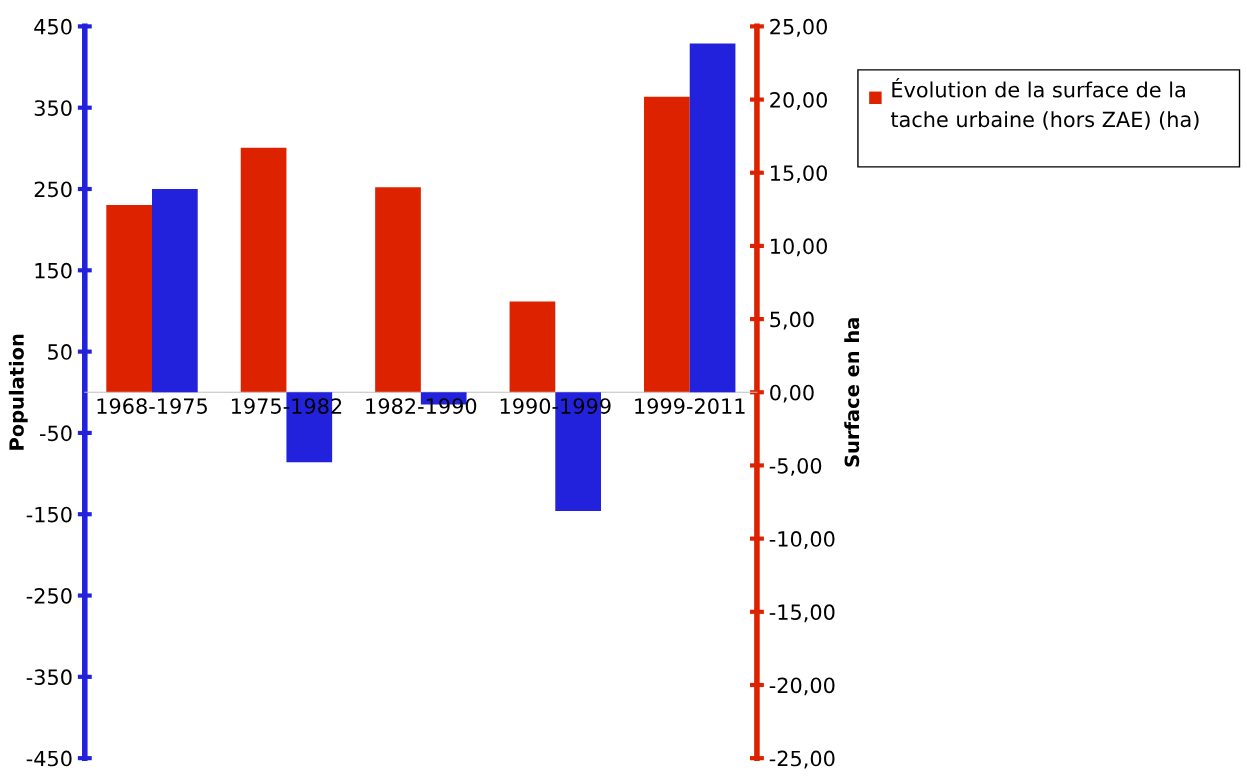 This screenshot has height=776, width=1247. What do you see at coordinates (55, 433) in the screenshot?
I see `y-tick-label: -50` at bounding box center [55, 433].